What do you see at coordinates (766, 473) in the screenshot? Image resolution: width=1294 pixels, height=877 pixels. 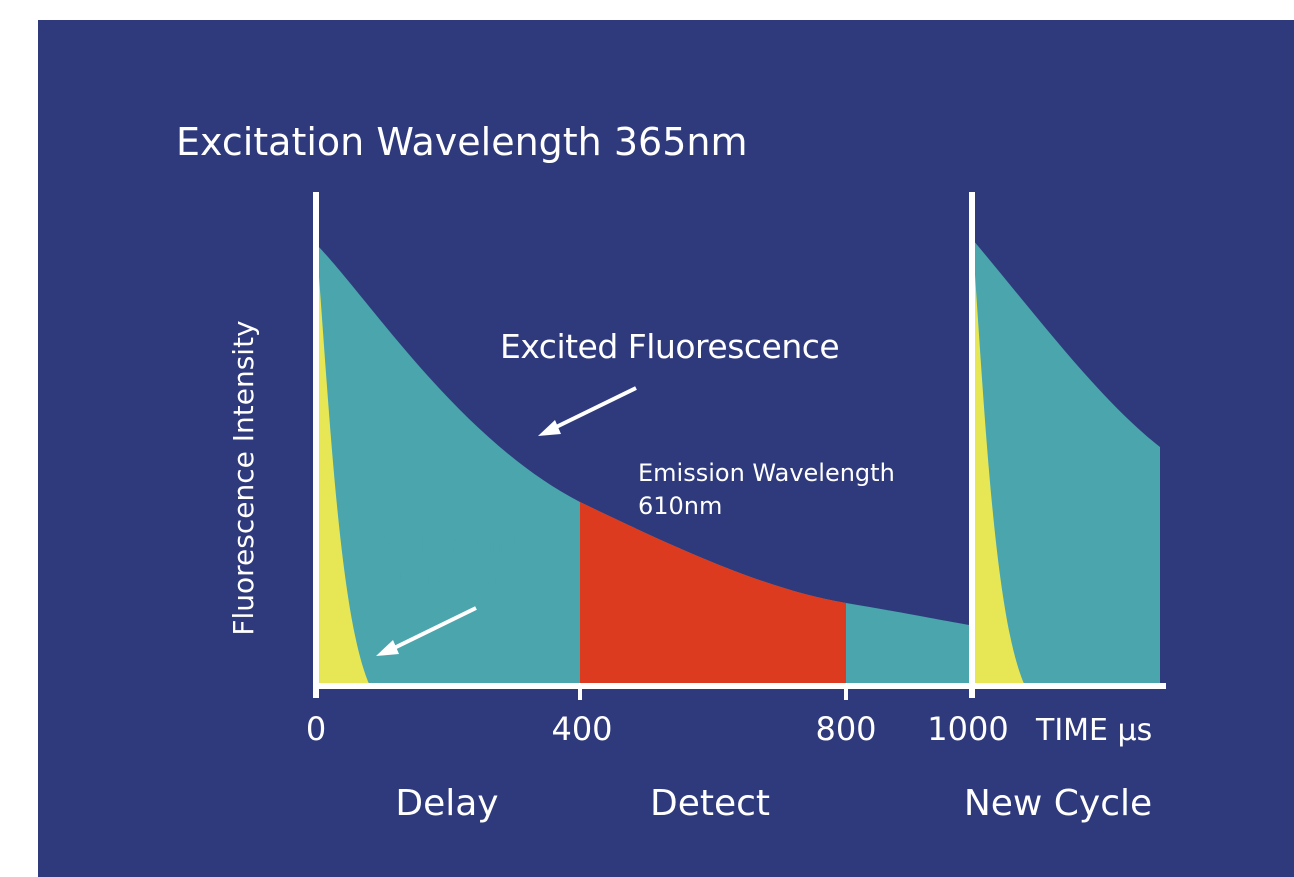 I see `emission-wavelength-label: Emission Wavelength` at bounding box center [766, 473].